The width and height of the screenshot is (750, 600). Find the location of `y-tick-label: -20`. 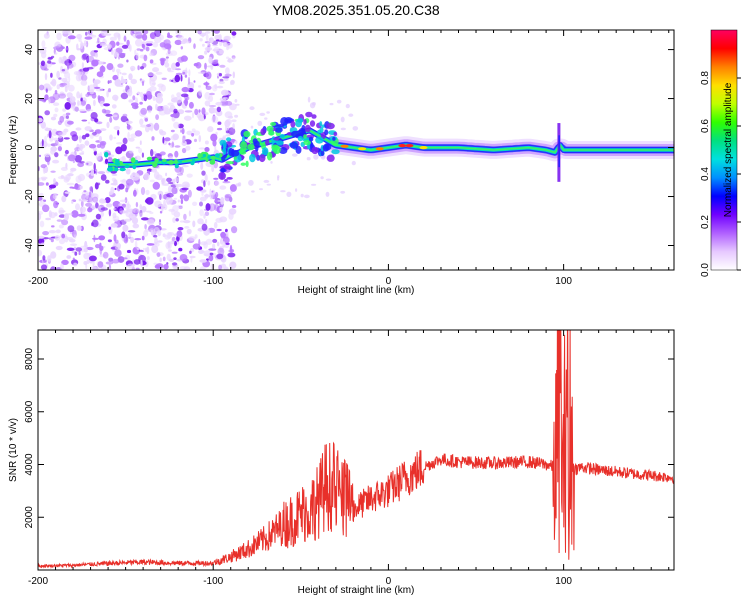

y-tick-label: -20 is located at coordinates (29, 196).